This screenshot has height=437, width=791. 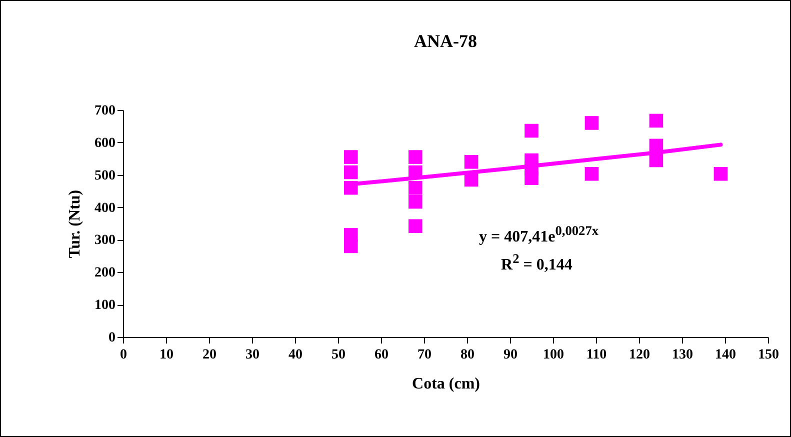 What do you see at coordinates (105, 306) in the screenshot?
I see `y-tick-label: 100` at bounding box center [105, 306].